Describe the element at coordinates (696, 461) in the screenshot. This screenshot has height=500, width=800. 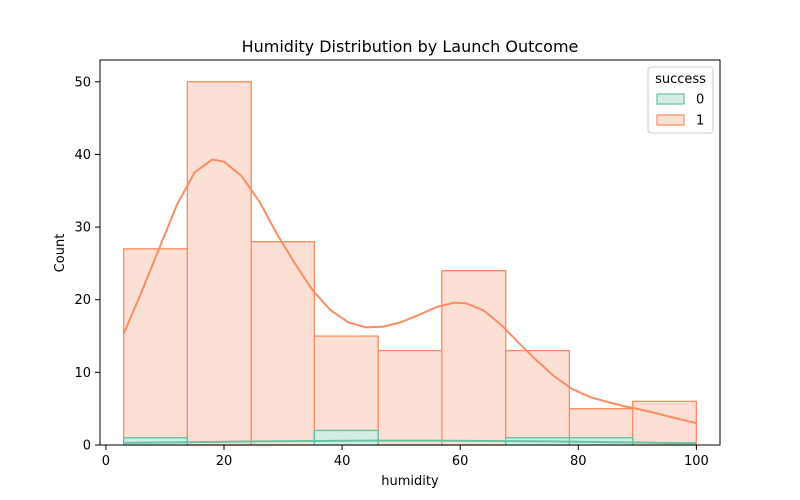
I see `x-tick-label-100: 100` at that location.